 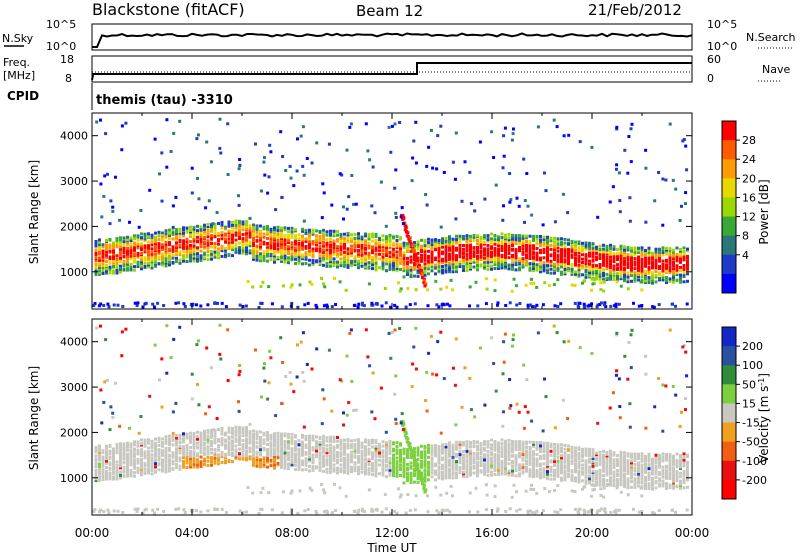 What do you see at coordinates (19, 75) in the screenshot?
I see `freq-units: [MHz]` at bounding box center [19, 75].